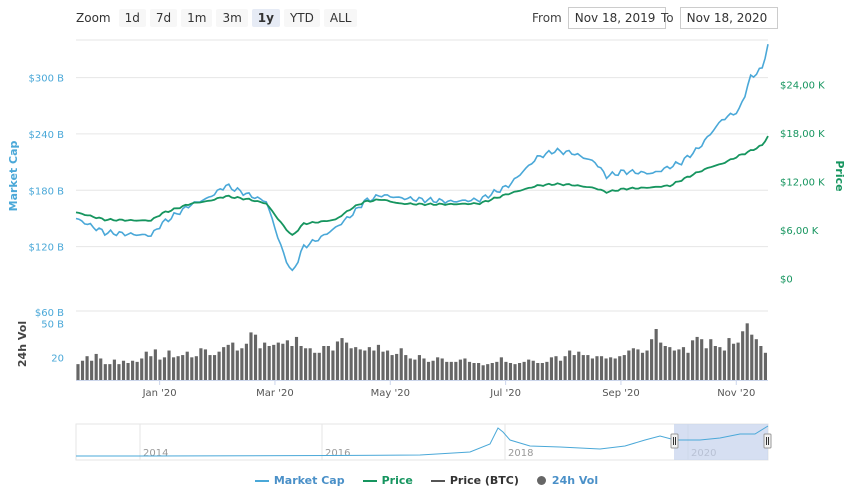 The height and width of the screenshot is (493, 853). What do you see at coordinates (474, 480) in the screenshot?
I see `legend-item-price-btc: Price (BTC)` at bounding box center [474, 480].